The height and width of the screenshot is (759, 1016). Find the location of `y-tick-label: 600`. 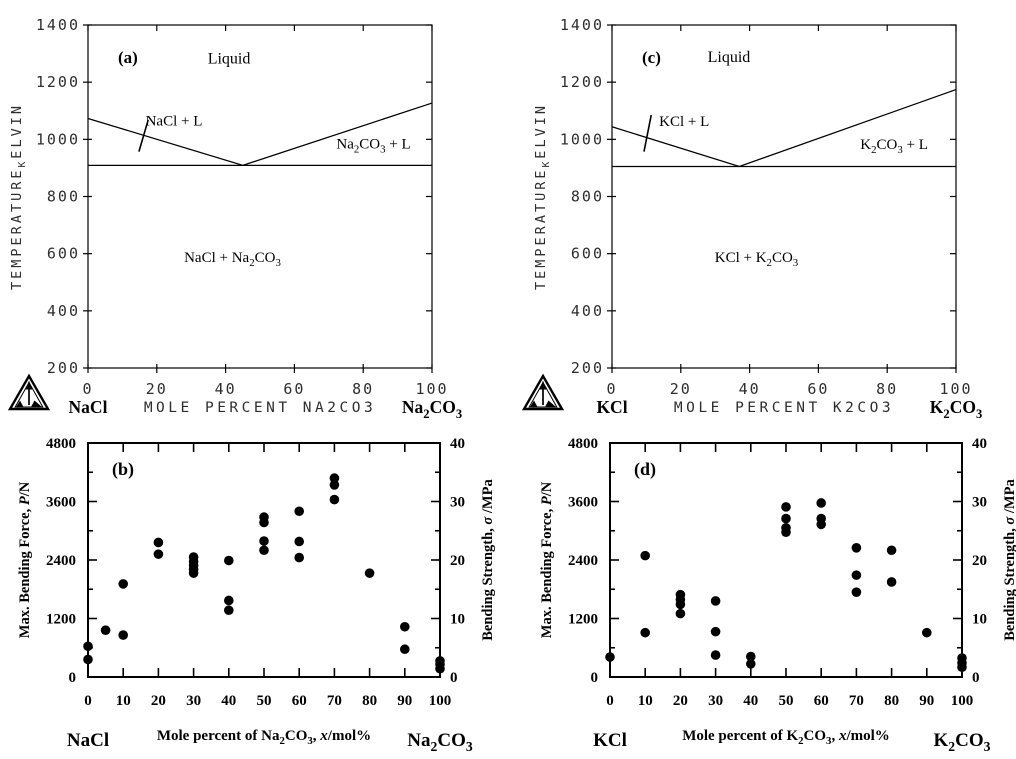

y-tick-label: 600 is located at coordinates (63, 254).